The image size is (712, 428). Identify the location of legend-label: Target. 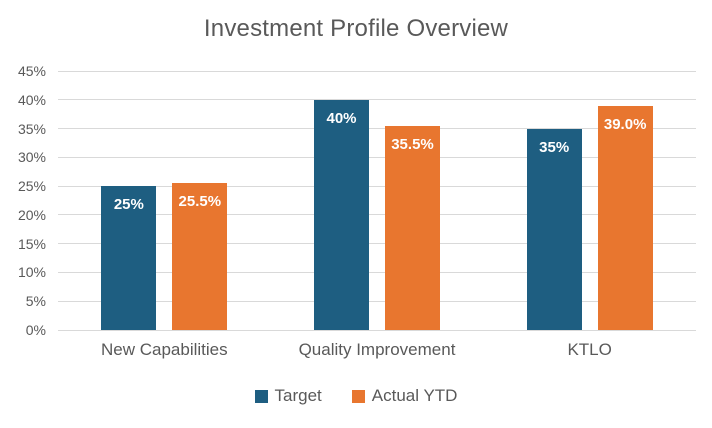
(298, 395).